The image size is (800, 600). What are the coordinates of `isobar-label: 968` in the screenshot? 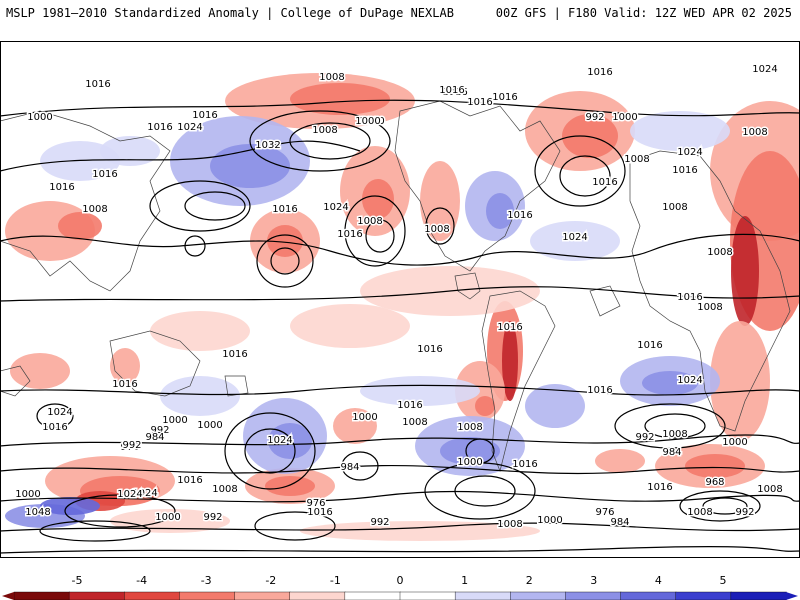 It's located at (714, 482).